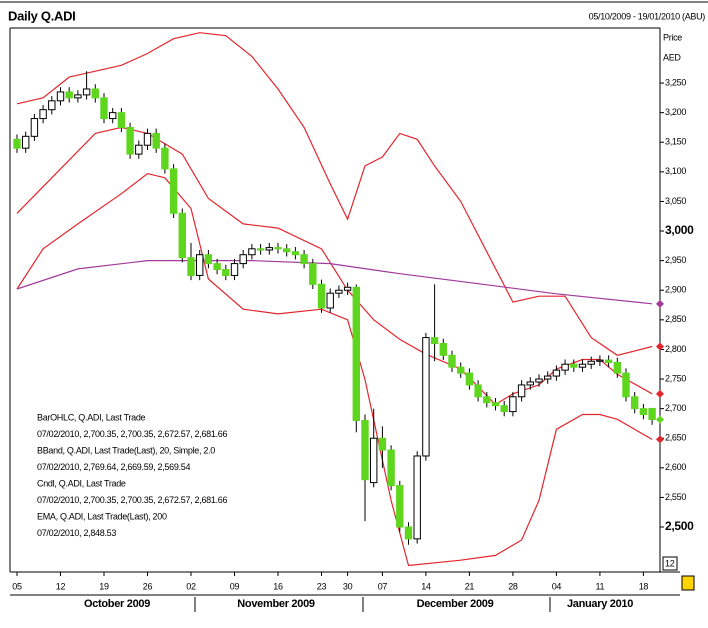 Image resolution: width=708 pixels, height=628 pixels. What do you see at coordinates (672, 57) in the screenshot?
I see `y-axis-unit: AED` at bounding box center [672, 57].